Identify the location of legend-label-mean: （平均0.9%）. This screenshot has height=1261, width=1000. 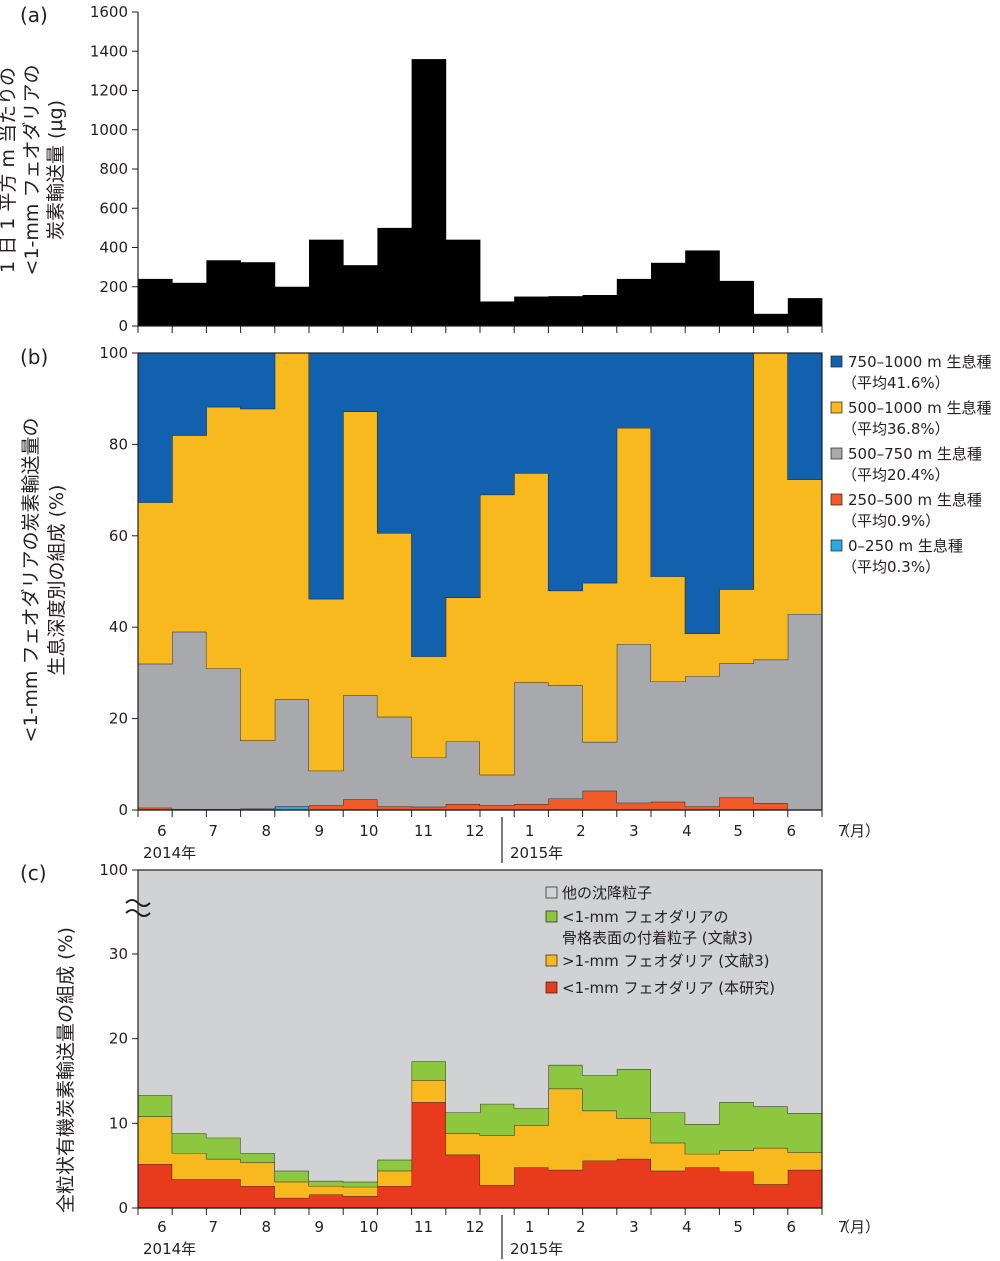
(891, 521).